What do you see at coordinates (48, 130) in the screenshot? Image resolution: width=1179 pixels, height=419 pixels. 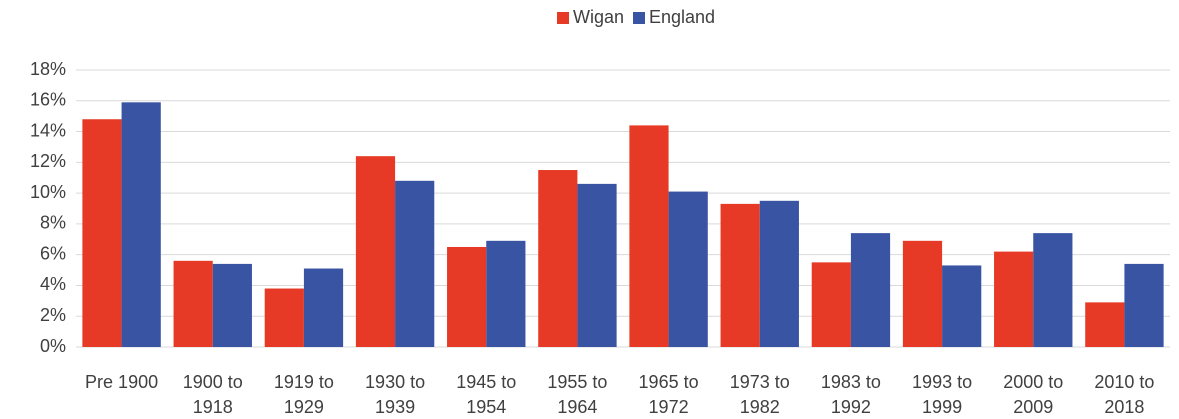 I see `y-tick-label: 14%` at bounding box center [48, 130].